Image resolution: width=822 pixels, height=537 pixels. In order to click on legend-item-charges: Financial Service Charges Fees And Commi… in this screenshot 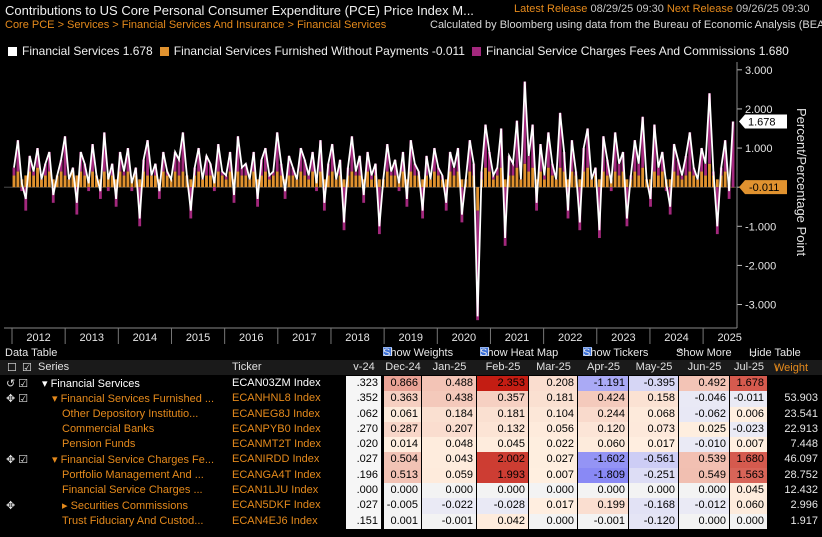, I will do `click(630, 51)`.